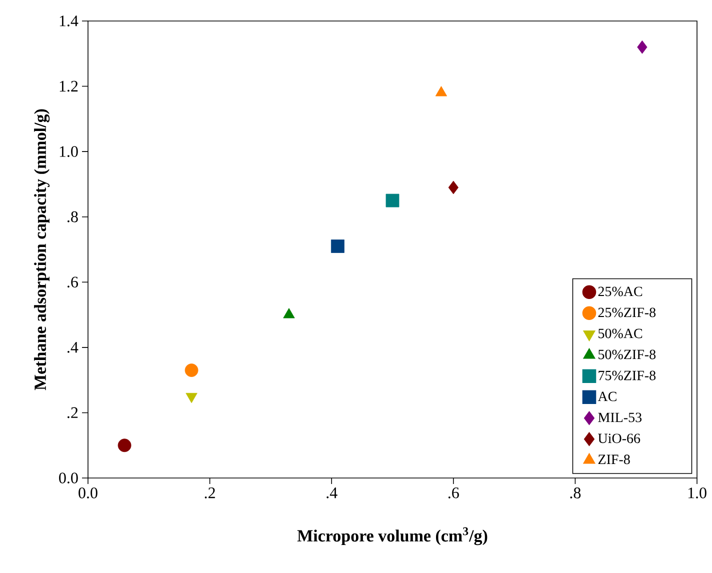 This screenshot has height=573, width=712. I want to click on legend-label: 25%AC, so click(620, 291).